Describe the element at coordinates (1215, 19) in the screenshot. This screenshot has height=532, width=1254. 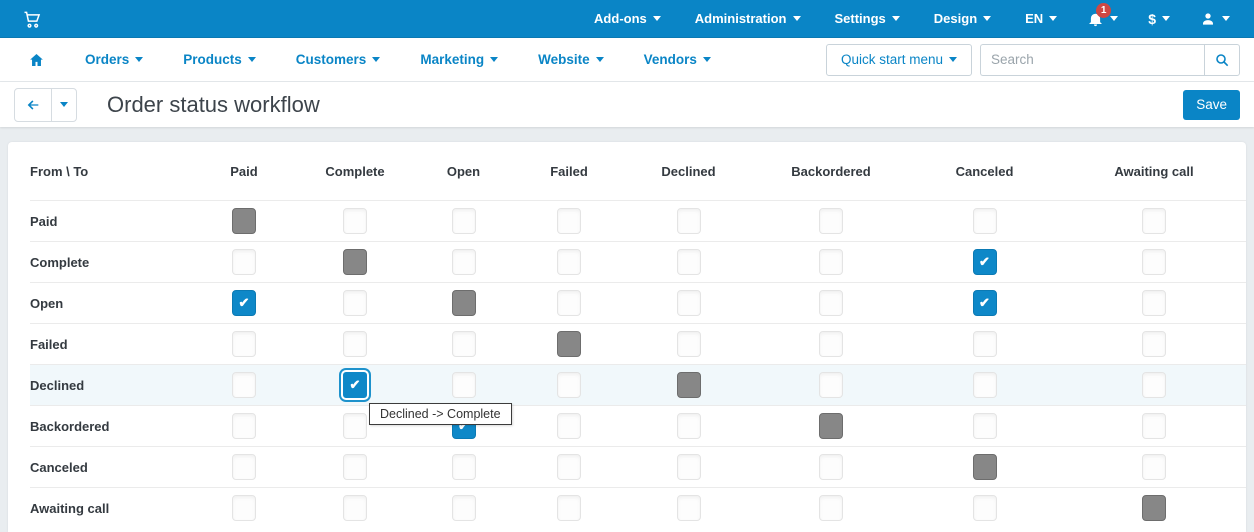
I see `user-account-menu` at that location.